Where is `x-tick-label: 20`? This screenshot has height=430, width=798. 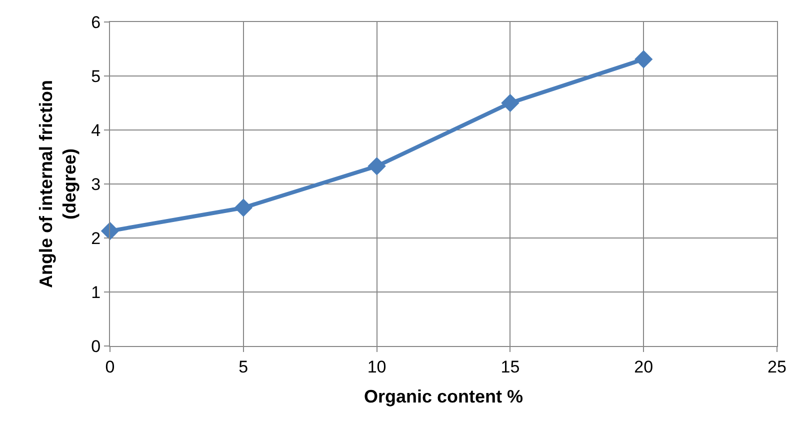
x-tick-label: 20 is located at coordinates (644, 366).